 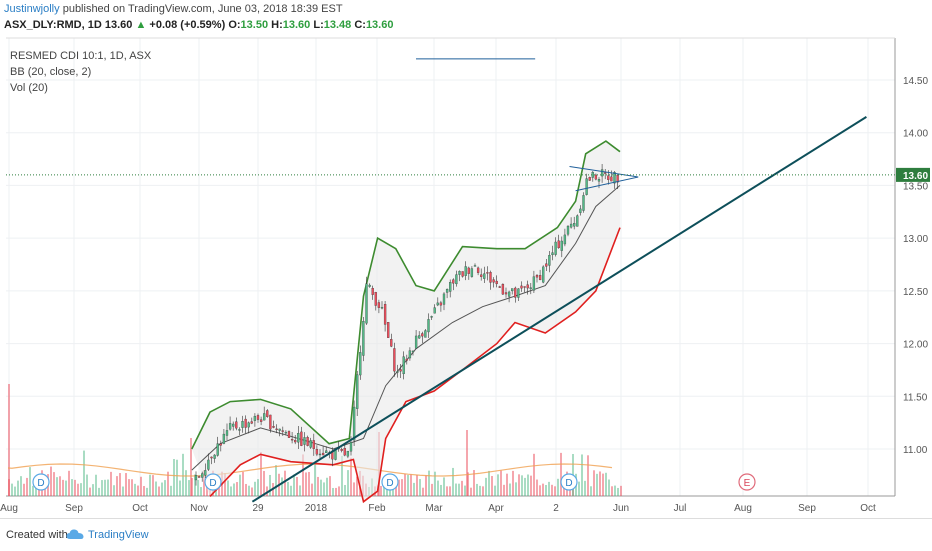 I want to click on tradingview-link: TradingView, so click(x=118, y=535).